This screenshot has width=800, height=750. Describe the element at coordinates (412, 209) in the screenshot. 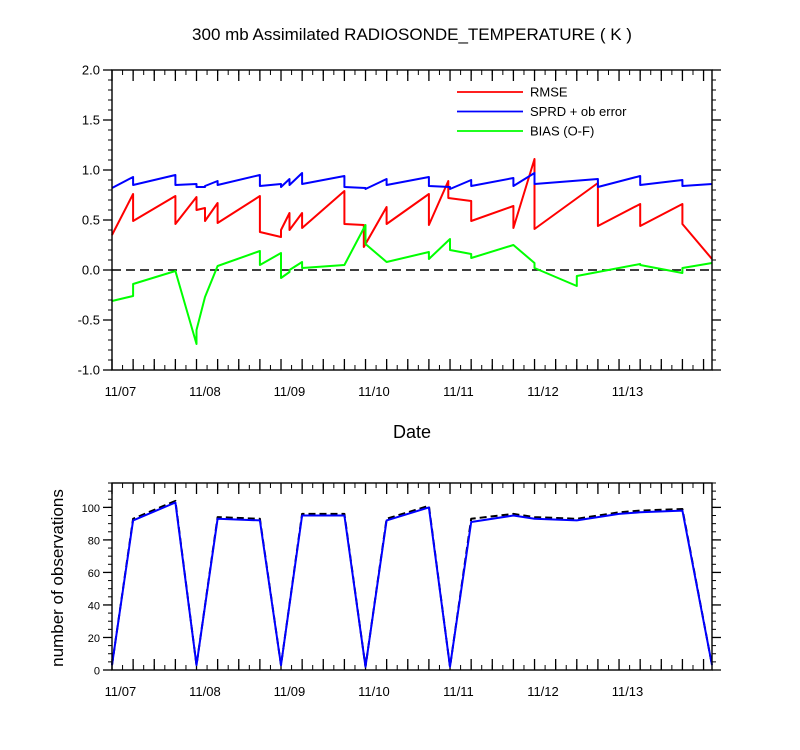

I see `series-line-rmse` at that location.